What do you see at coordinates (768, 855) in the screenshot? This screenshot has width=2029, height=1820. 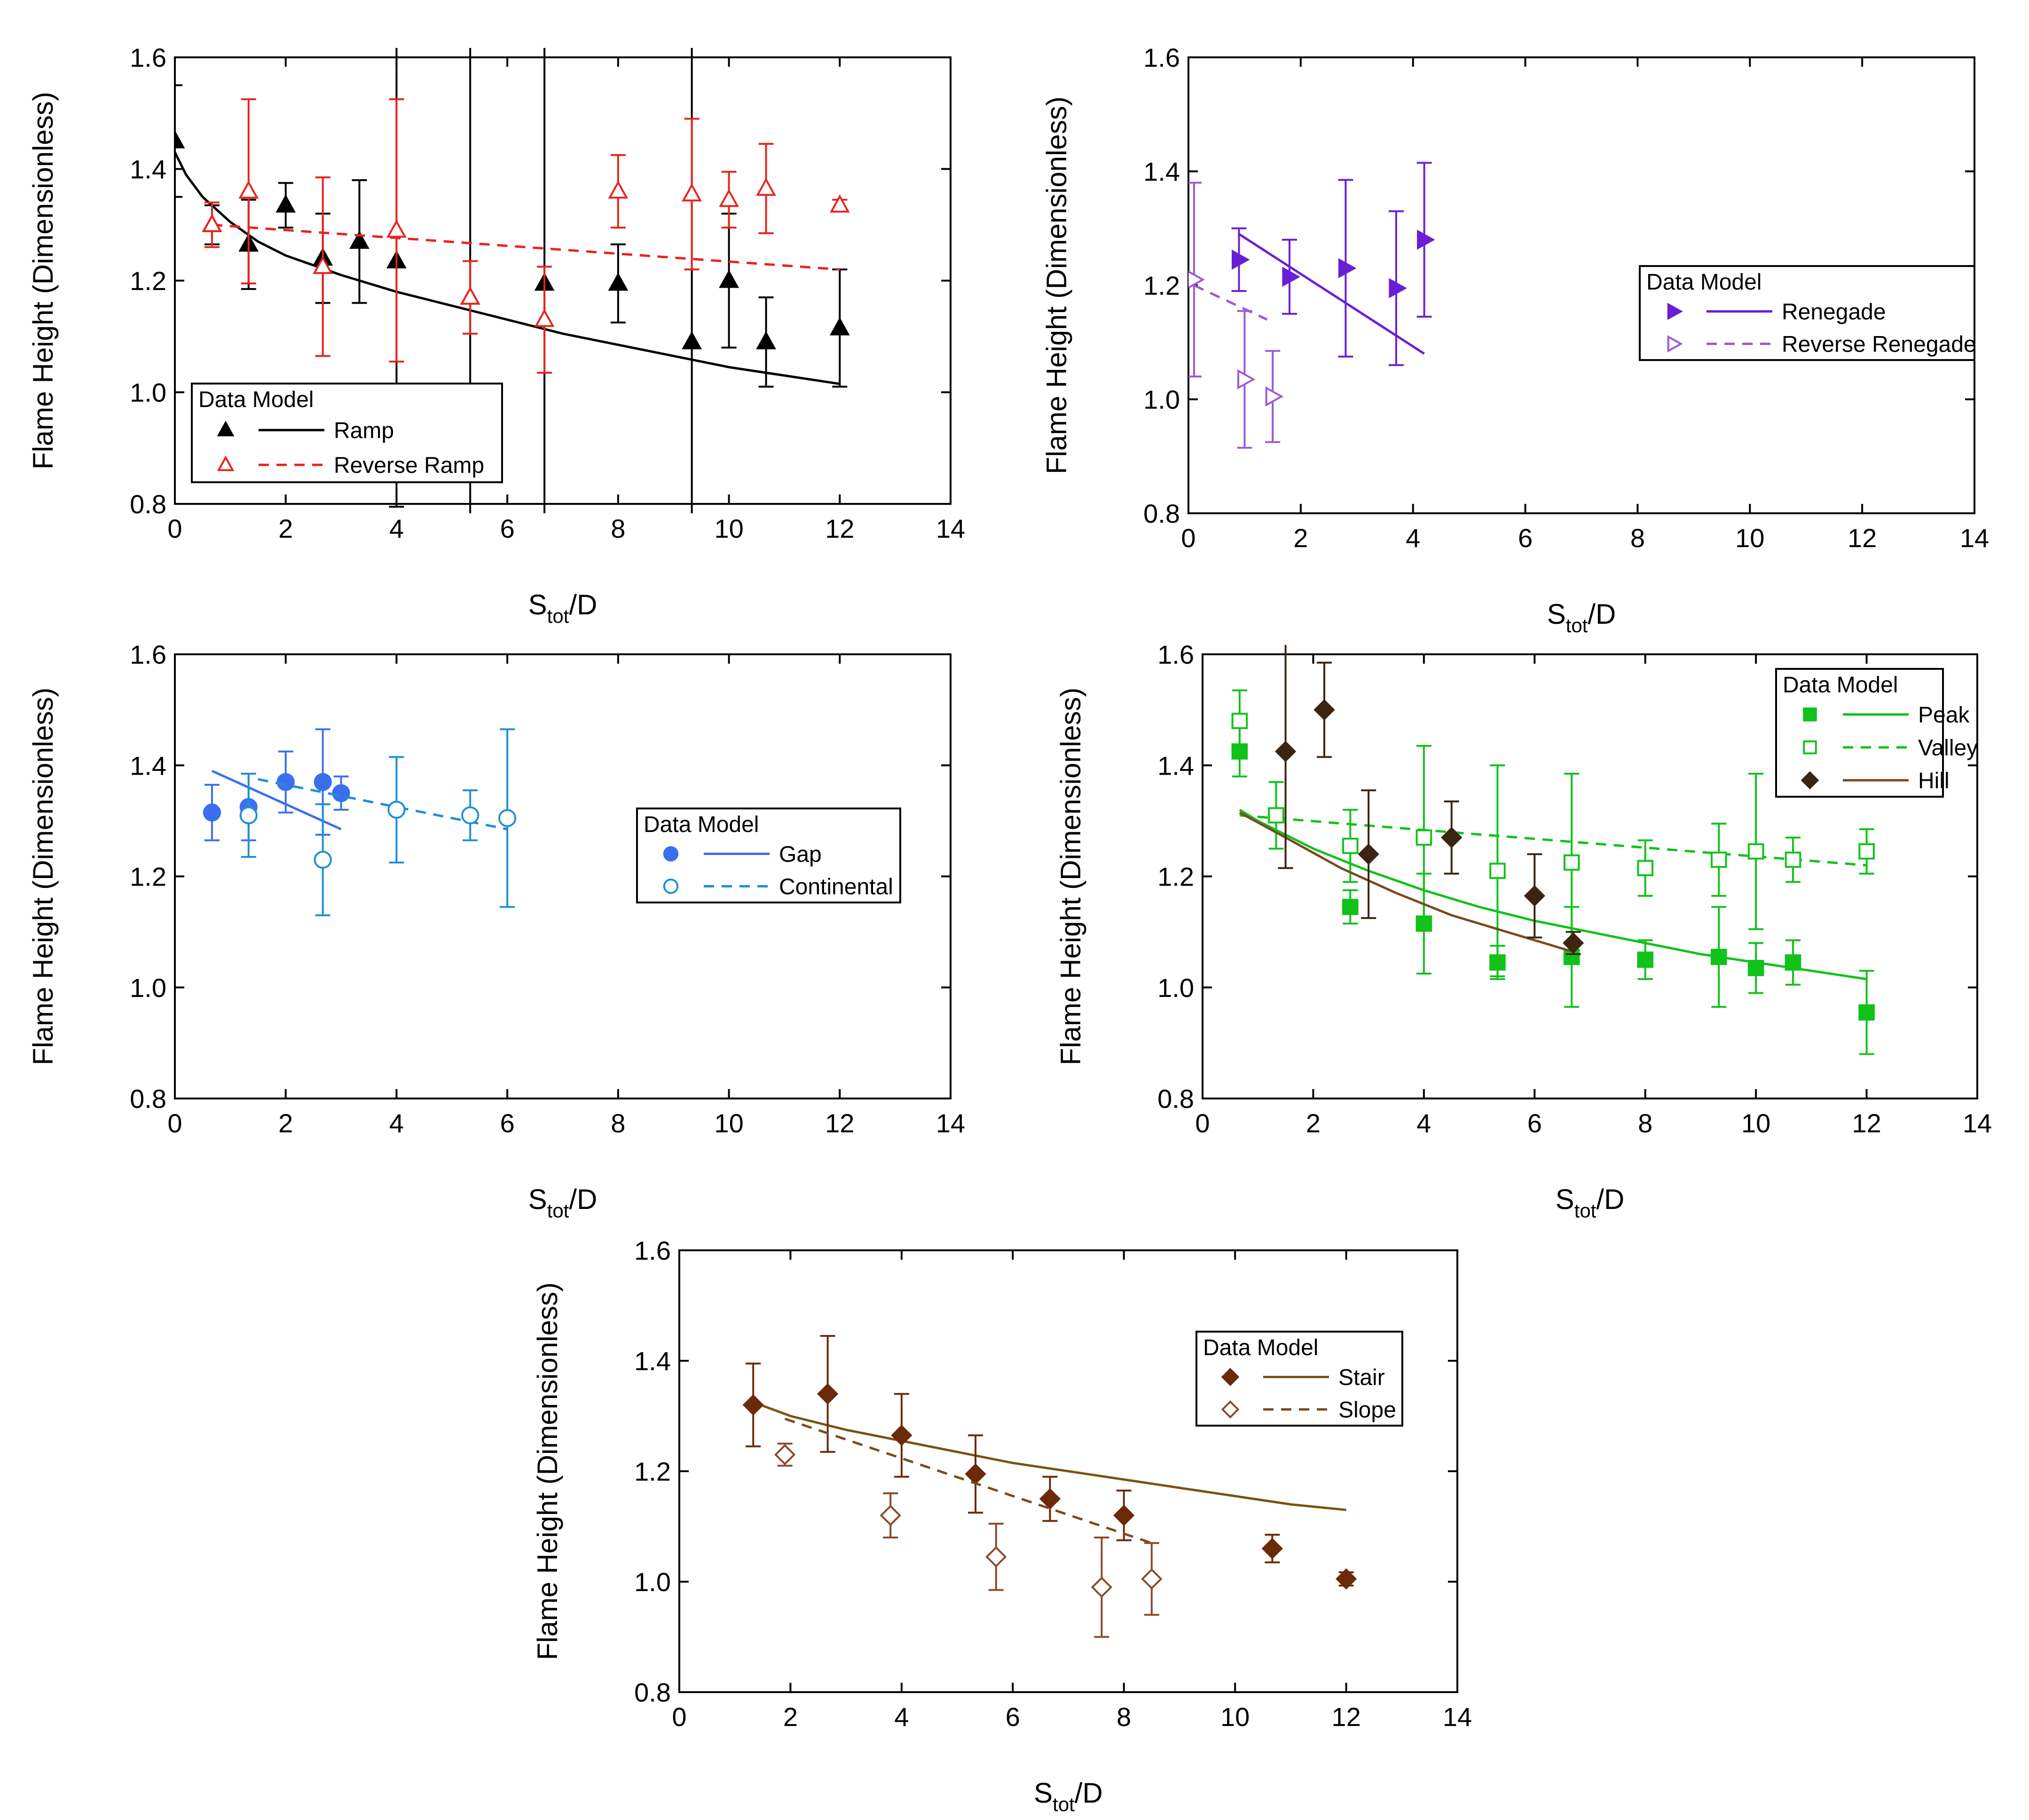 I see `legend: Data Model Gap Continental` at bounding box center [768, 855].